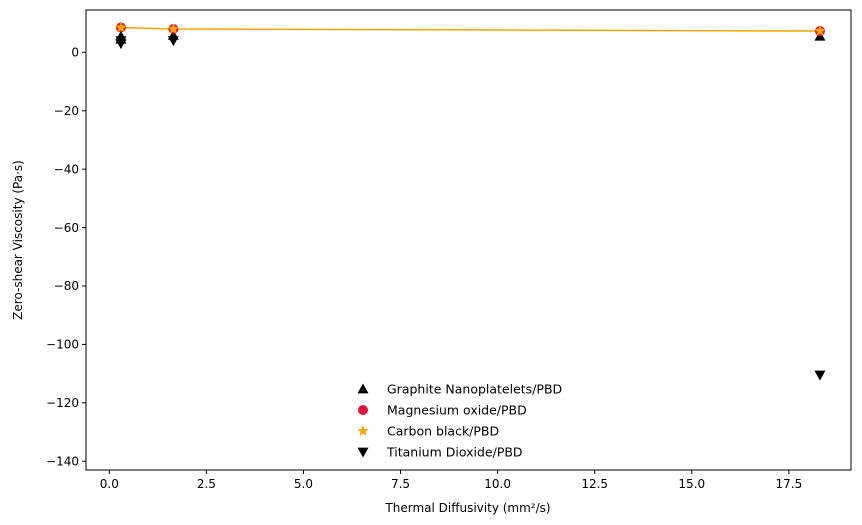  What do you see at coordinates (75, 53) in the screenshot?
I see `y-tick-label: 0` at bounding box center [75, 53].